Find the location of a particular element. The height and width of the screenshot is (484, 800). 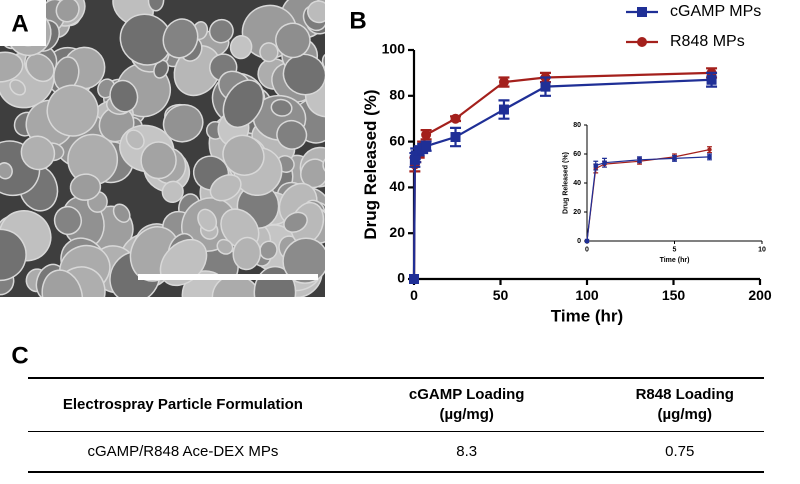

panel-label: B is located at coordinates (357, 20).